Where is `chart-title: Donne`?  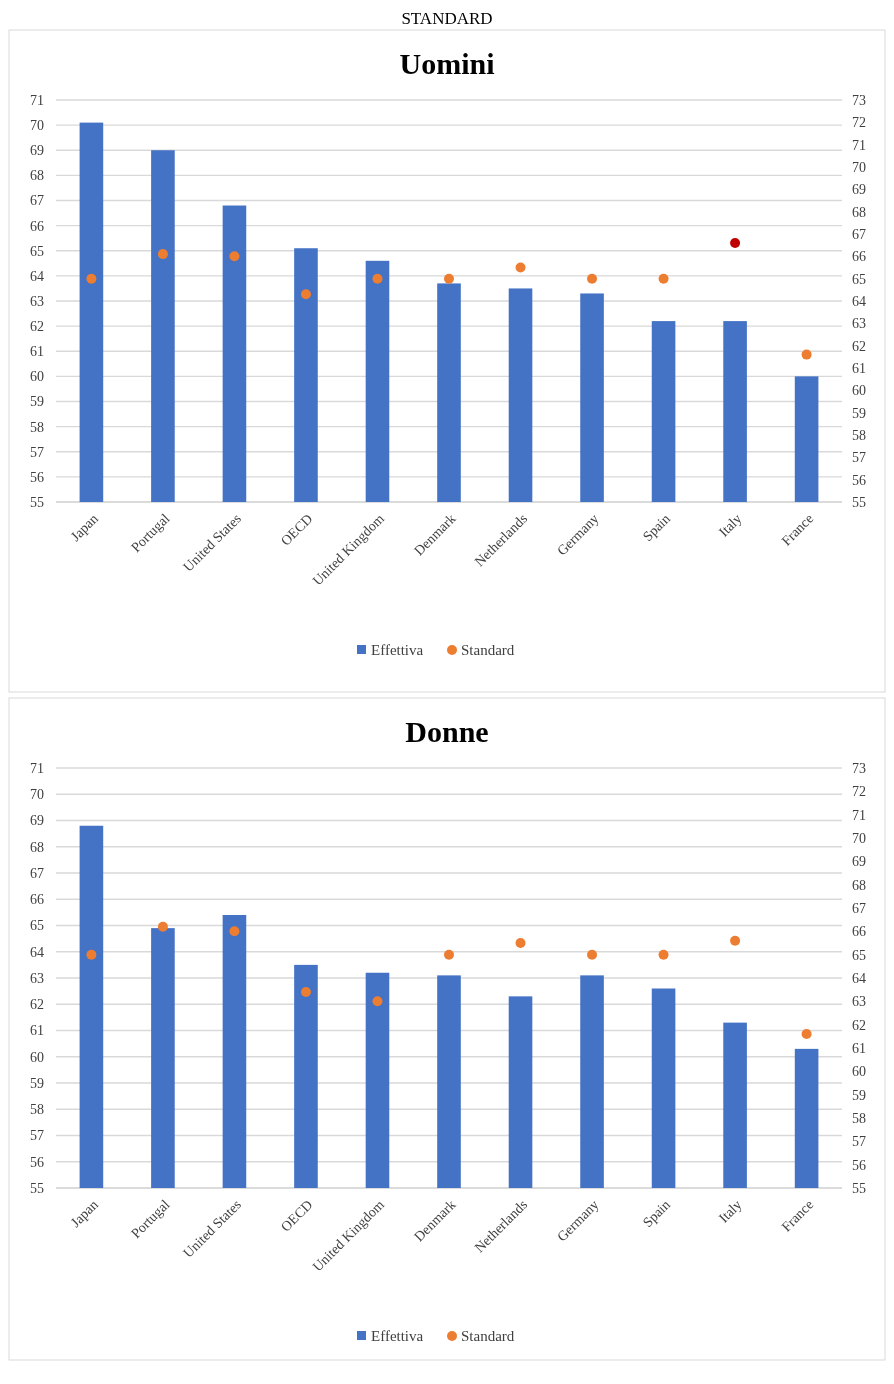
chart-title: Donne is located at coordinates (447, 731).